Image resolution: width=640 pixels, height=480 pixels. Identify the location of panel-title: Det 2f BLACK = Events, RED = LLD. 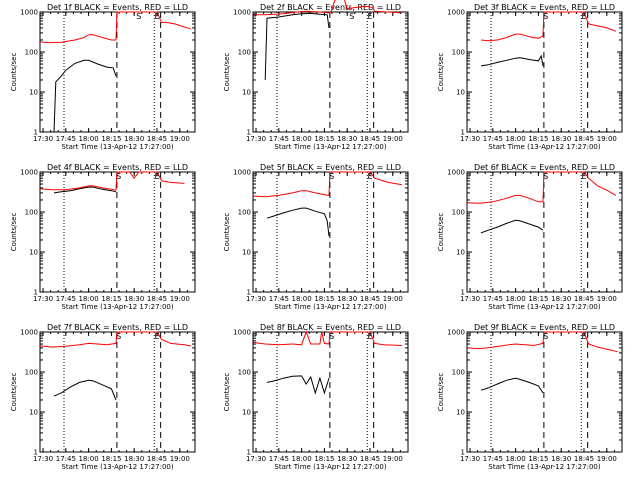
(330, 7).